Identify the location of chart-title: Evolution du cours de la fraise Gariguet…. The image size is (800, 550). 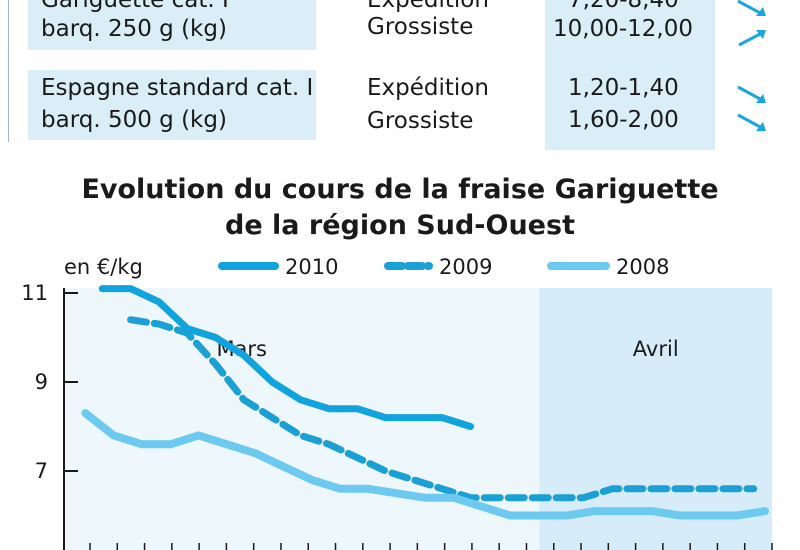
(400, 208).